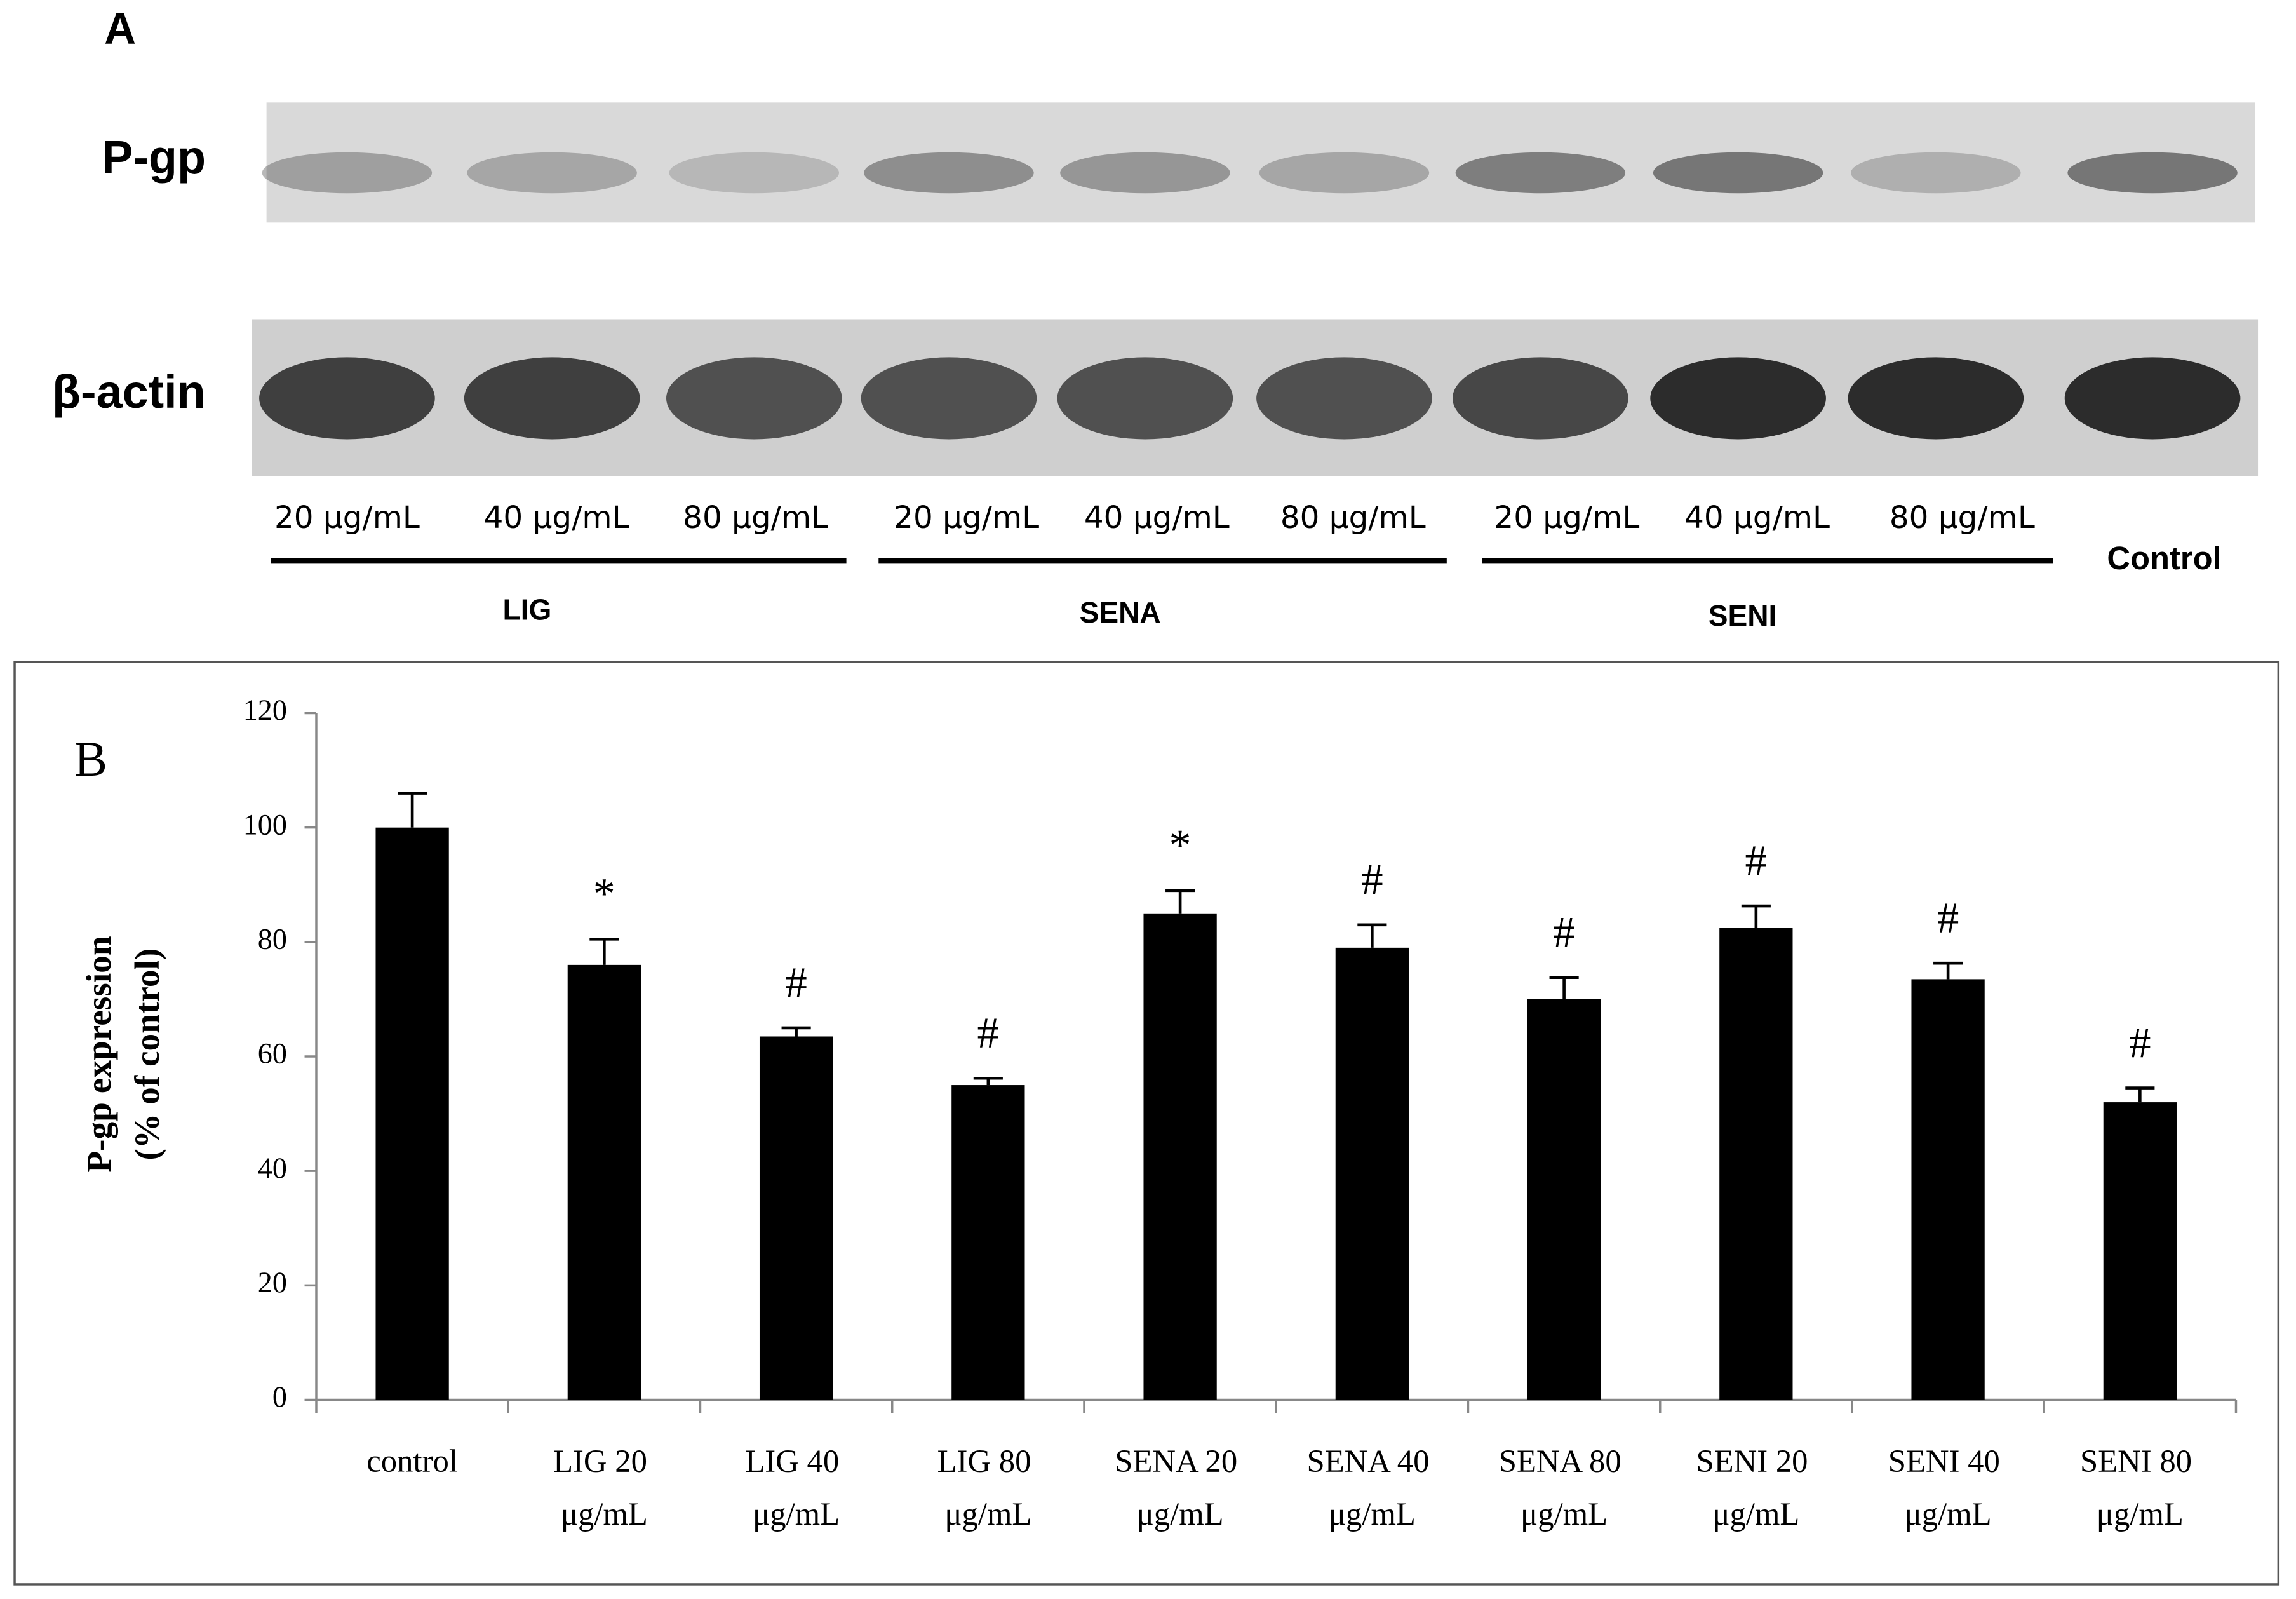 This screenshot has height=1599, width=2296. I want to click on x-tick-label: SENA 40 μg/mL, so click(1372, 1487).